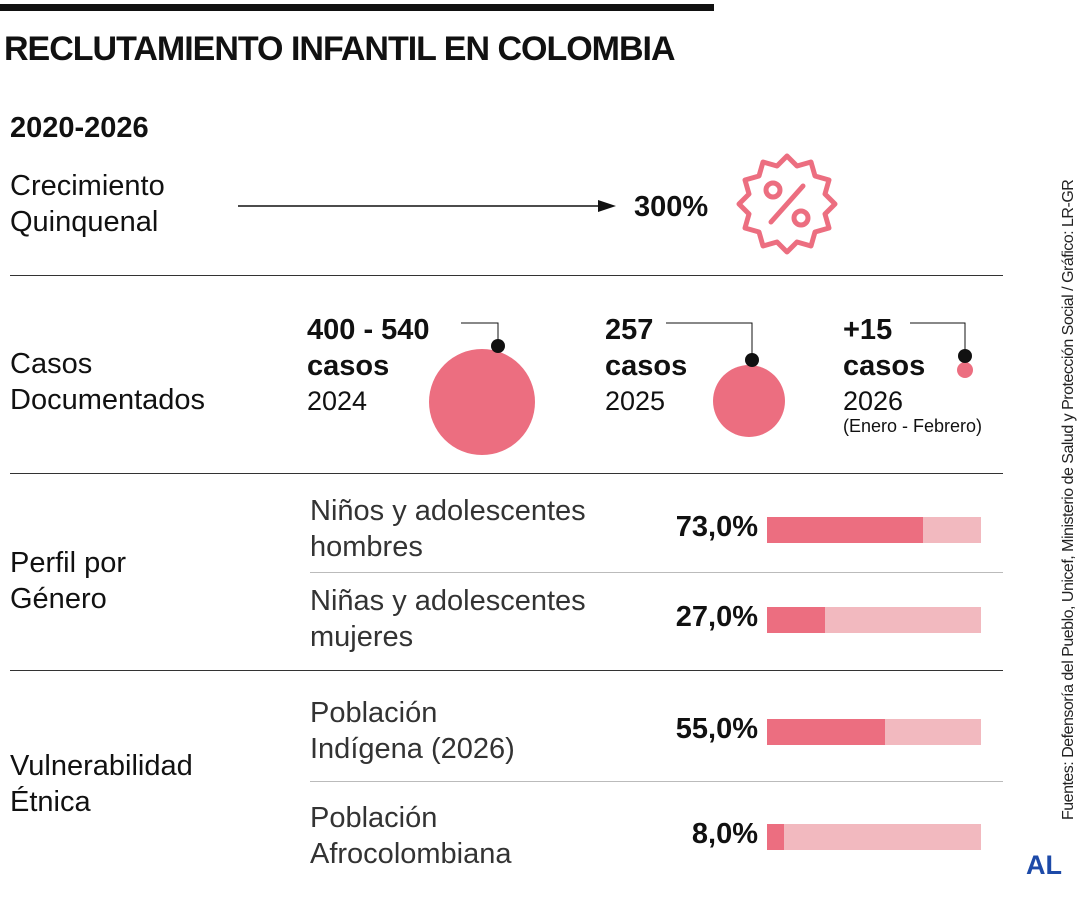 The height and width of the screenshot is (900, 1080). I want to click on growth-label: Crecimiento Quinquenal, so click(87, 204).